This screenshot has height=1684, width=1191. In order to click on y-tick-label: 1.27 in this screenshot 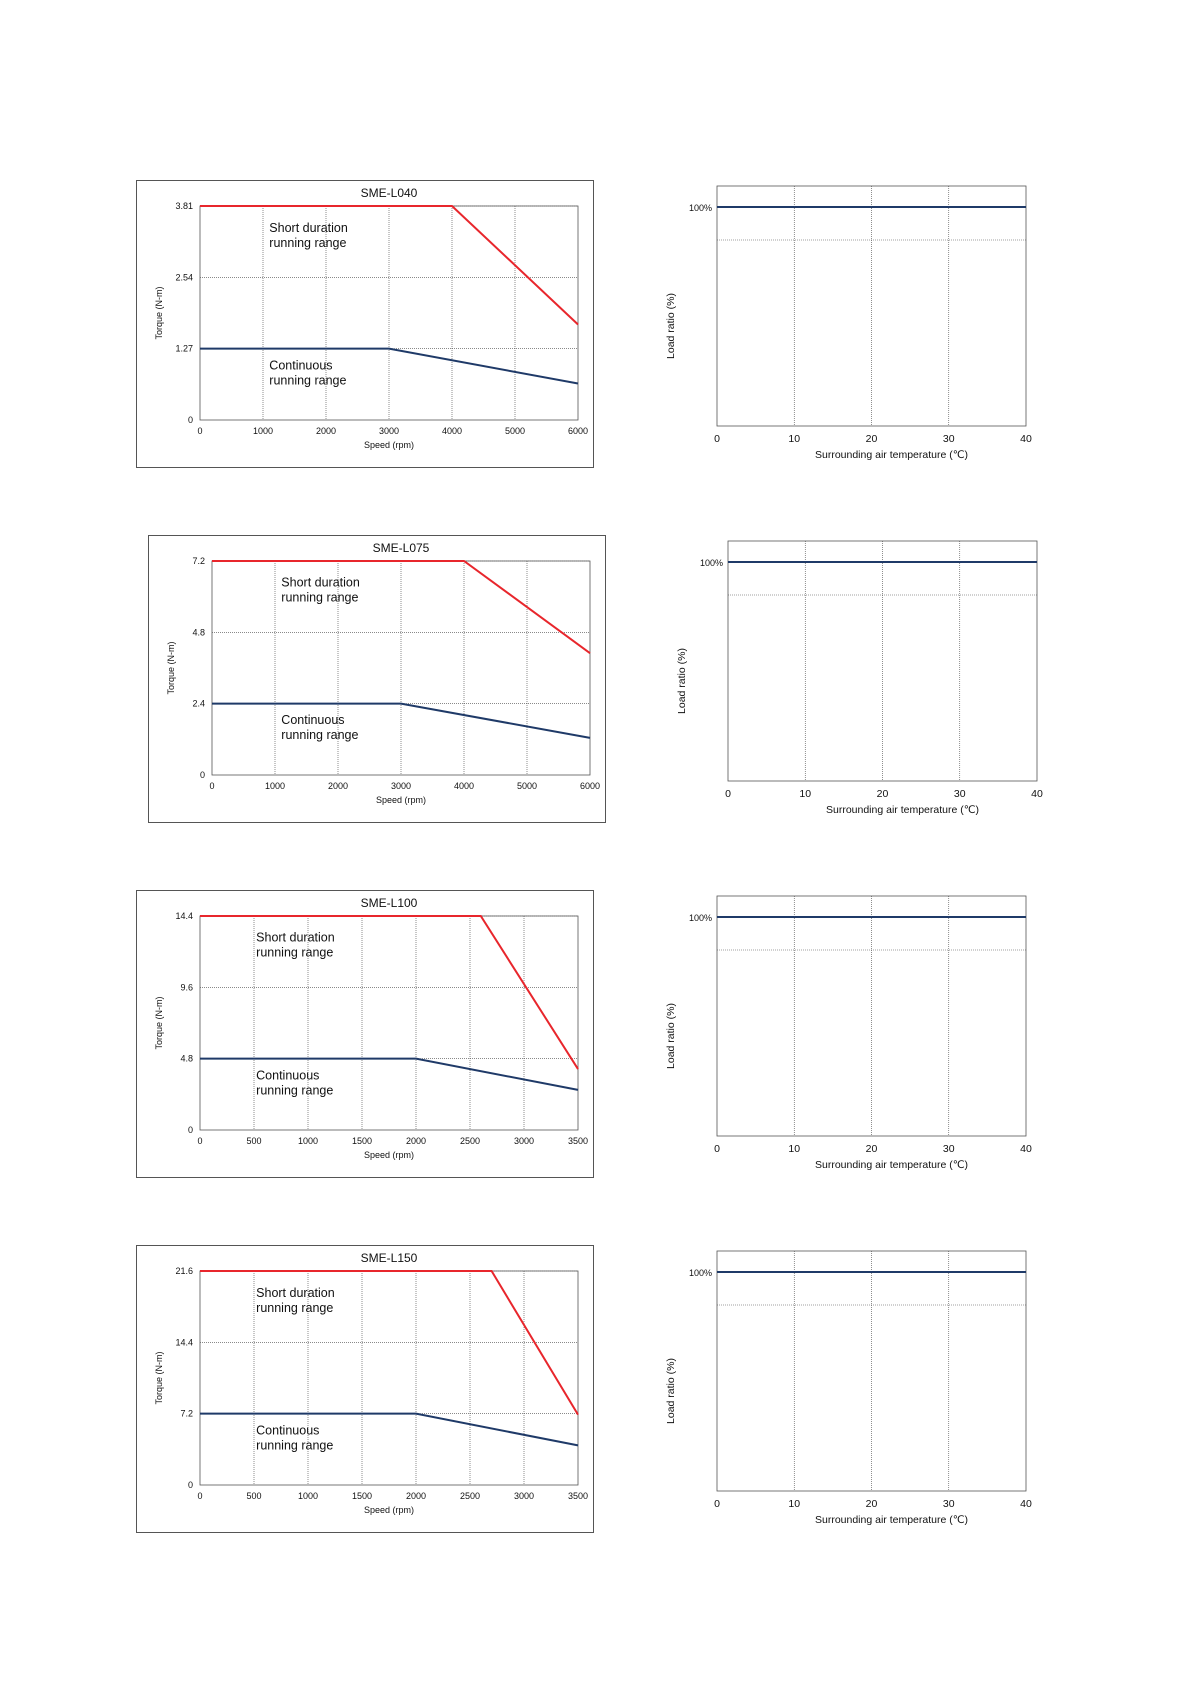, I will do `click(184, 349)`.